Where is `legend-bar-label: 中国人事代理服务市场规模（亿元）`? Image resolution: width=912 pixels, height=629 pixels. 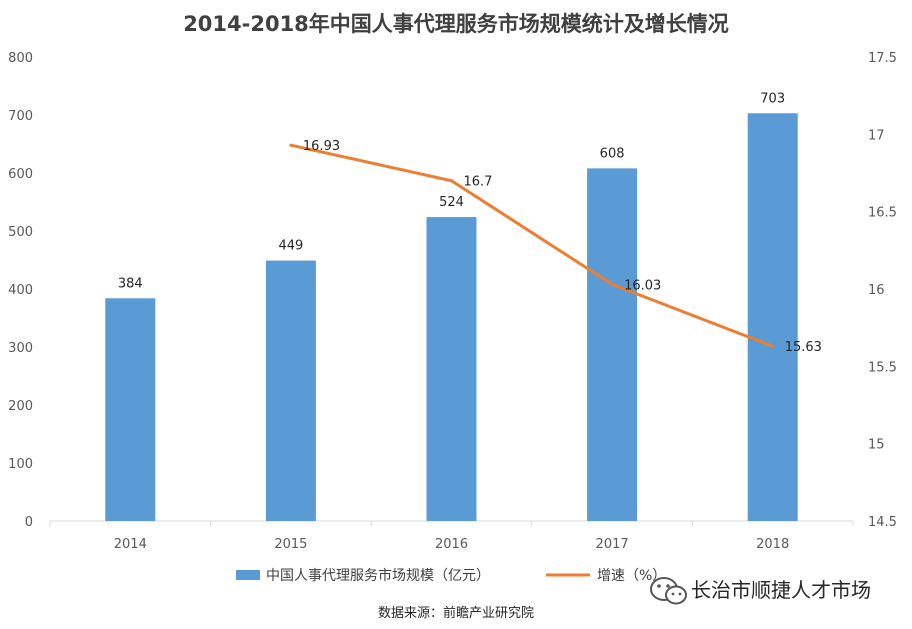
legend-bar-label: 中国人事代理服务市场规模（亿元） is located at coordinates (378, 575).